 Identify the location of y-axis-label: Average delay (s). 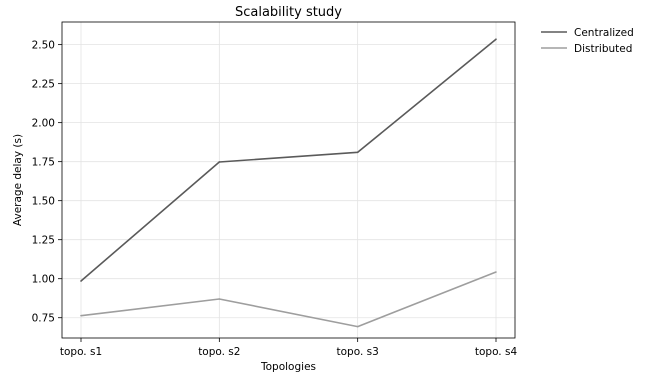
(18, 180).